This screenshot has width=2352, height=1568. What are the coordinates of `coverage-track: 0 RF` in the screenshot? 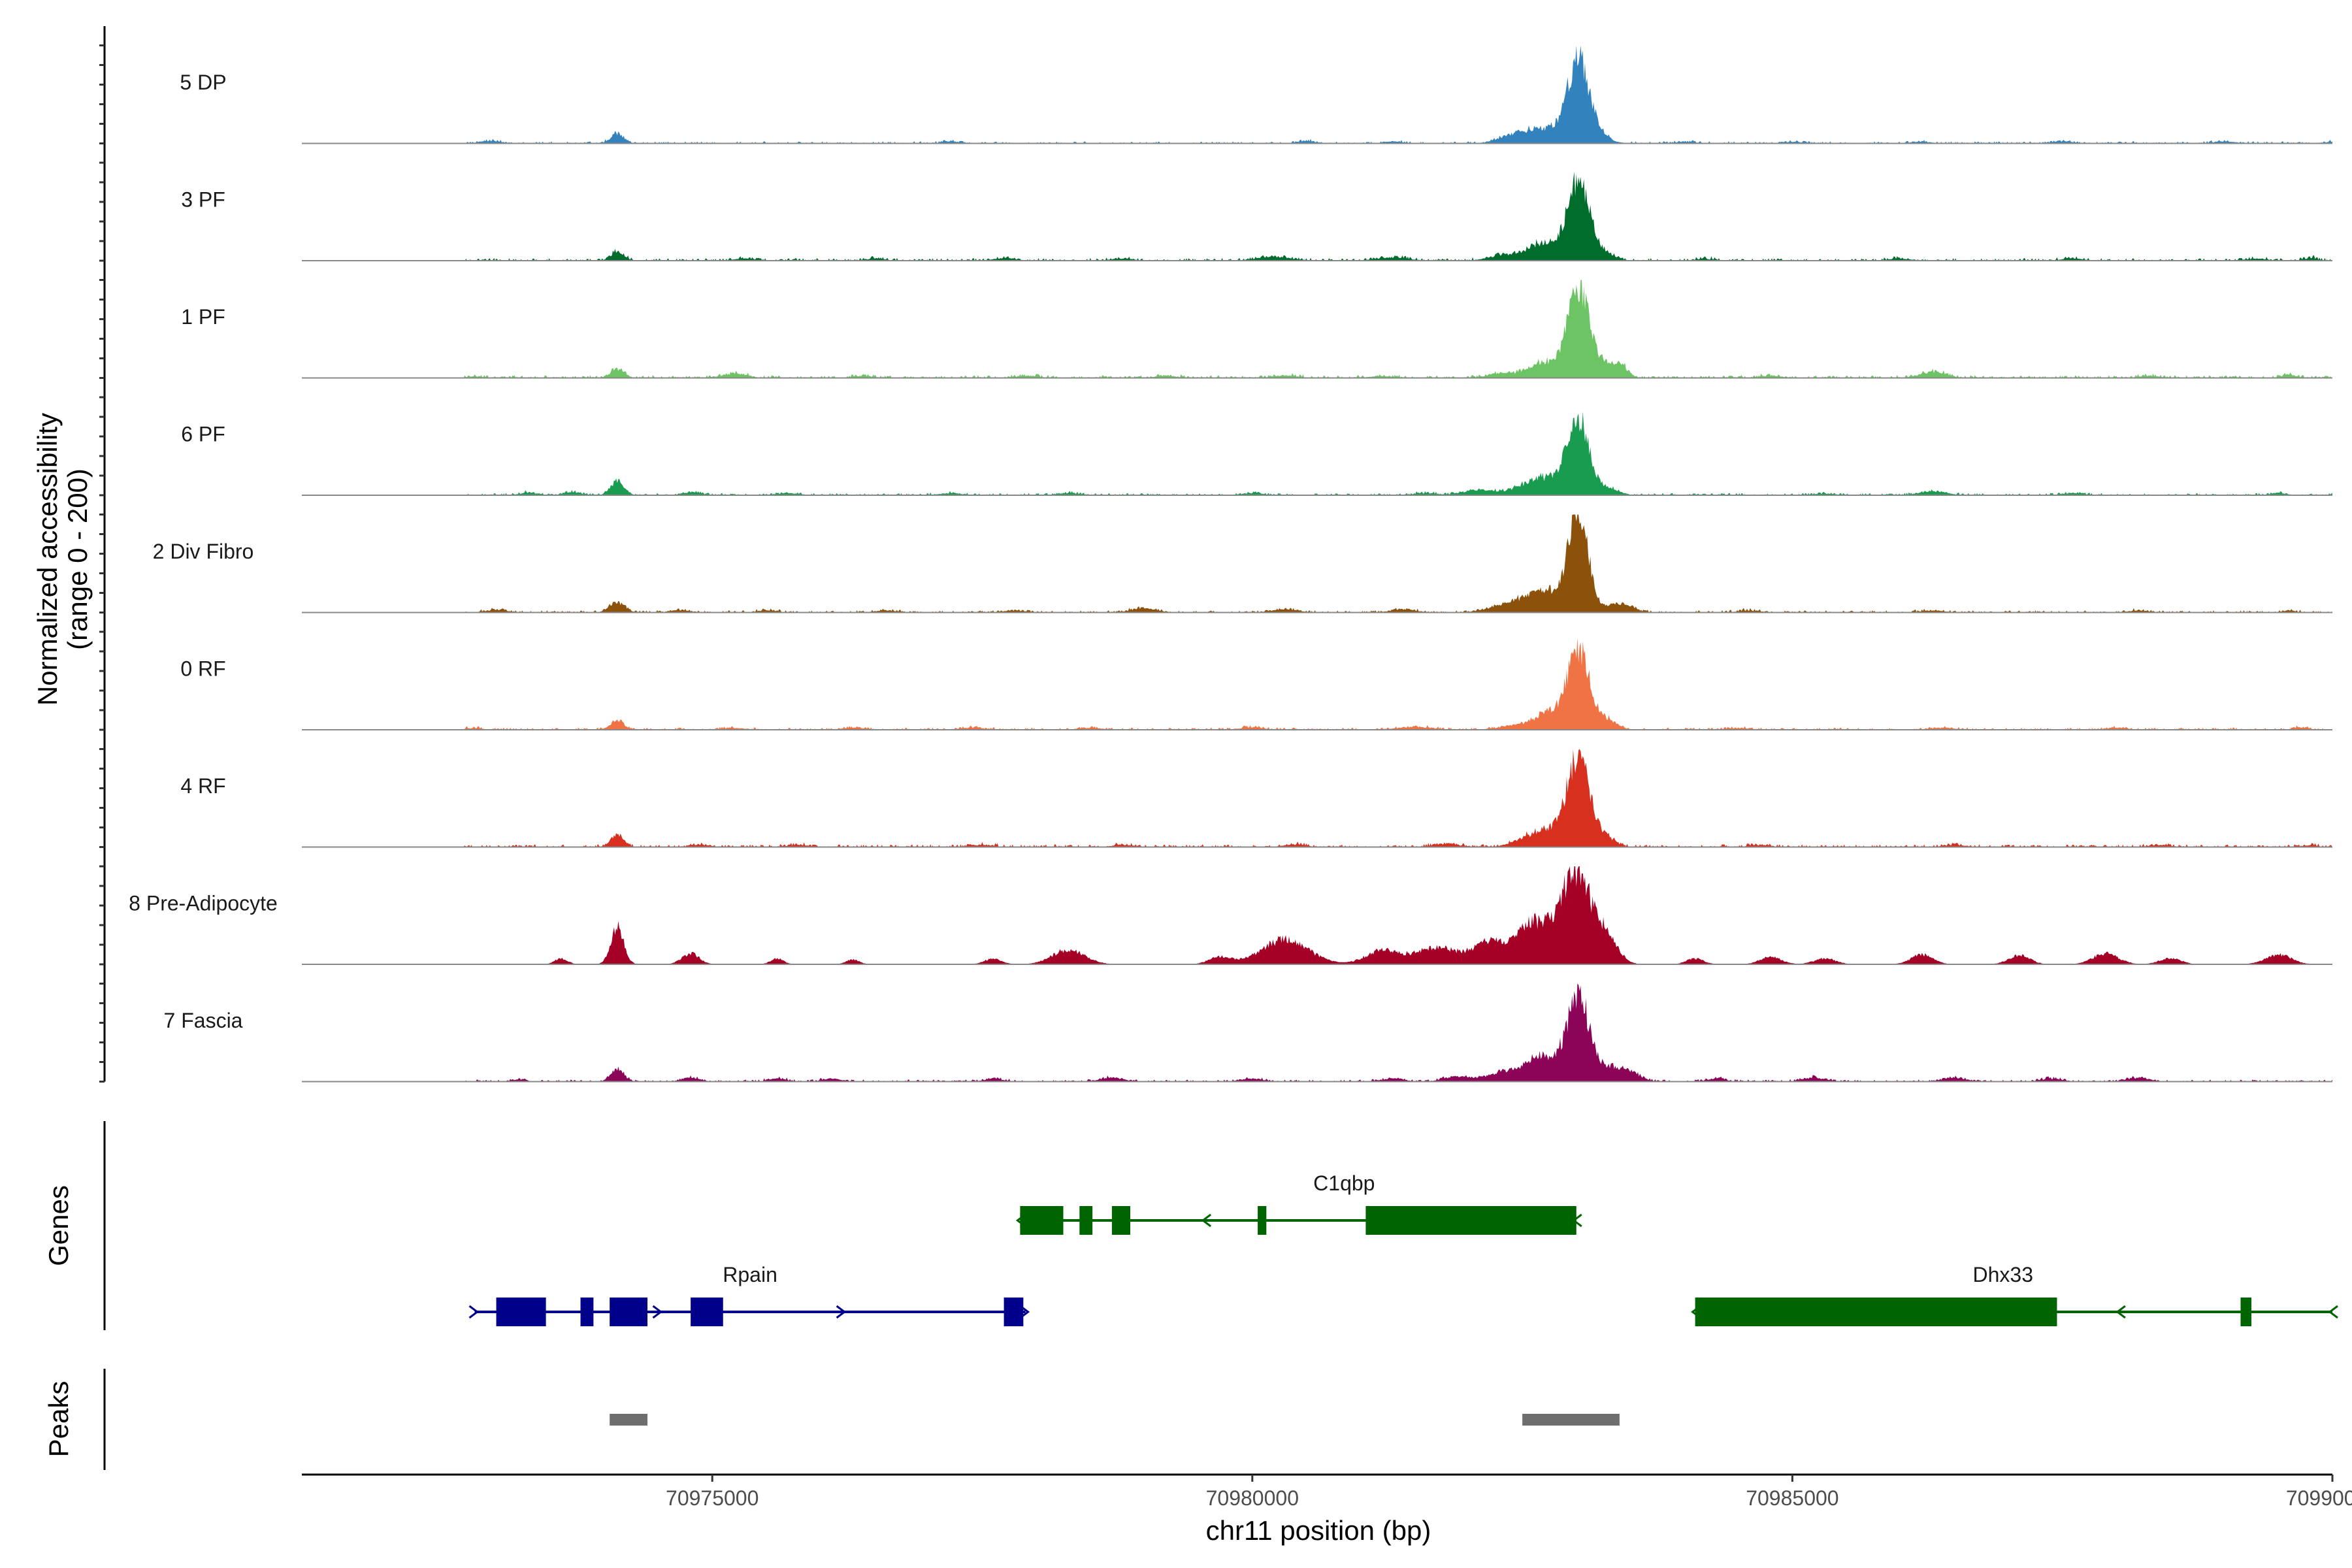 It's located at (1256, 684).